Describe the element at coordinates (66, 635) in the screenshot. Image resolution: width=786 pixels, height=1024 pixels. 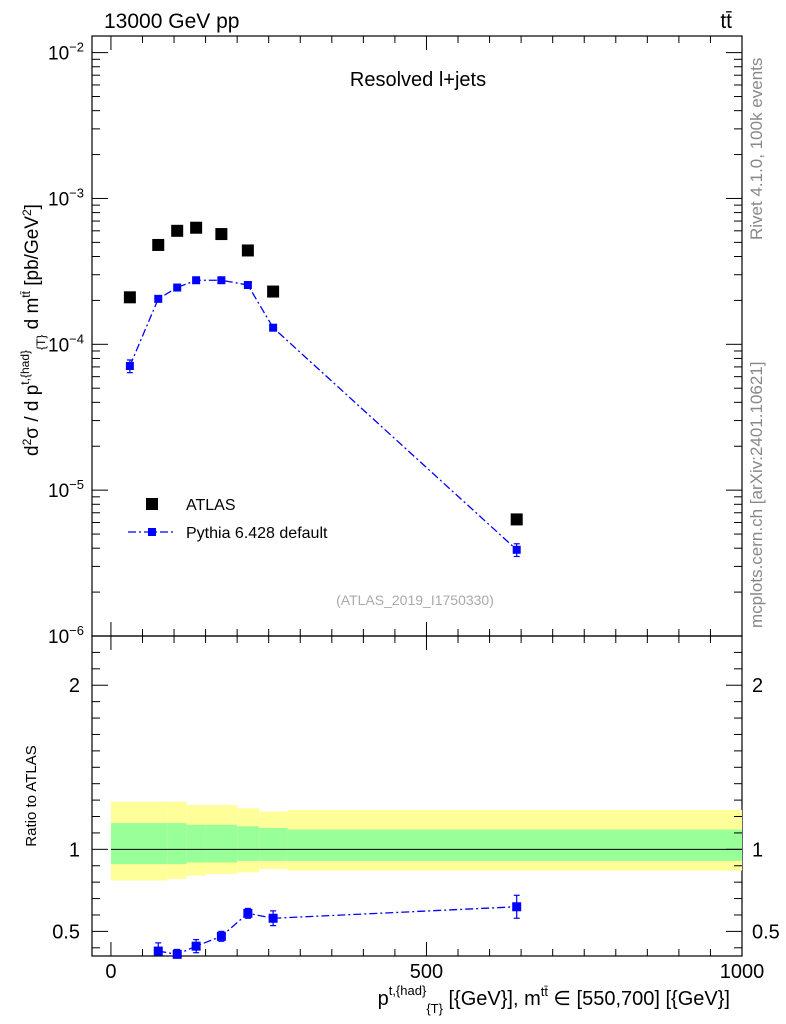
I see `y-tick-label-4: 10⁻⁶` at that location.